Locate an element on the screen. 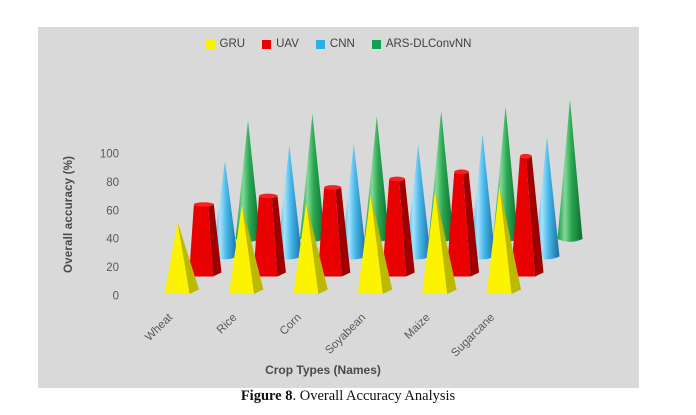  frustum-side-UAV-Wheat is located at coordinates (215, 240).